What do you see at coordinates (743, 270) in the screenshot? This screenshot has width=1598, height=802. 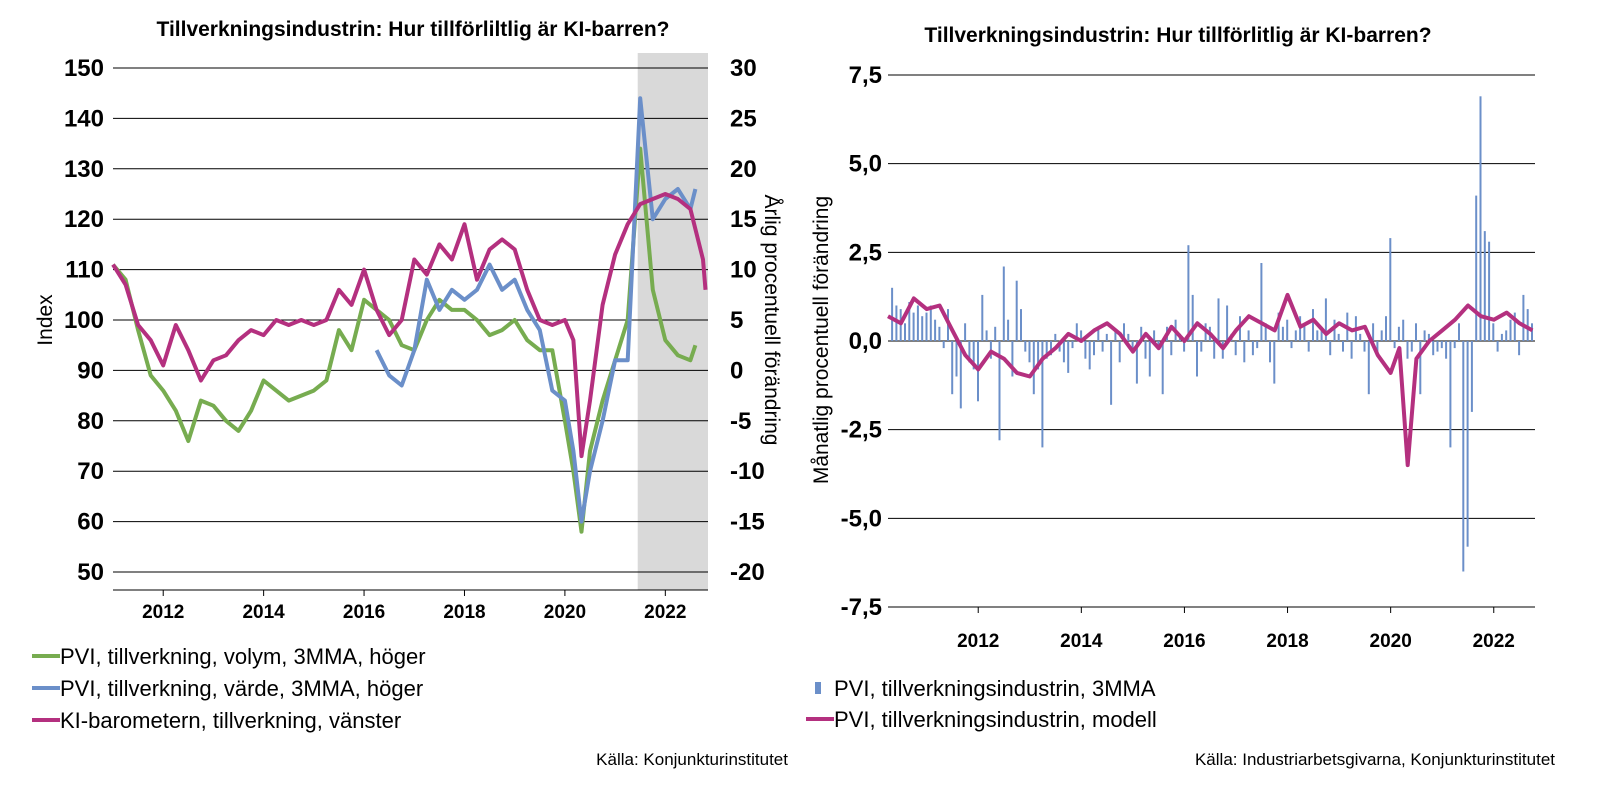 I see `right-y-tick-label: 10` at bounding box center [743, 270].